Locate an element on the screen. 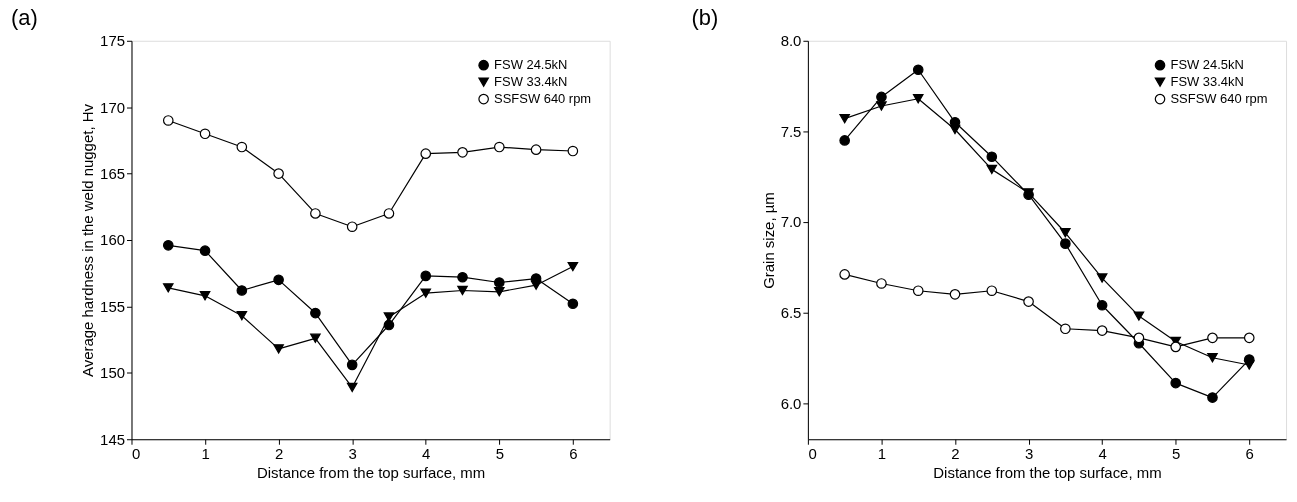 The height and width of the screenshot is (502, 1297). y-tick-label: 7.5 is located at coordinates (791, 131).